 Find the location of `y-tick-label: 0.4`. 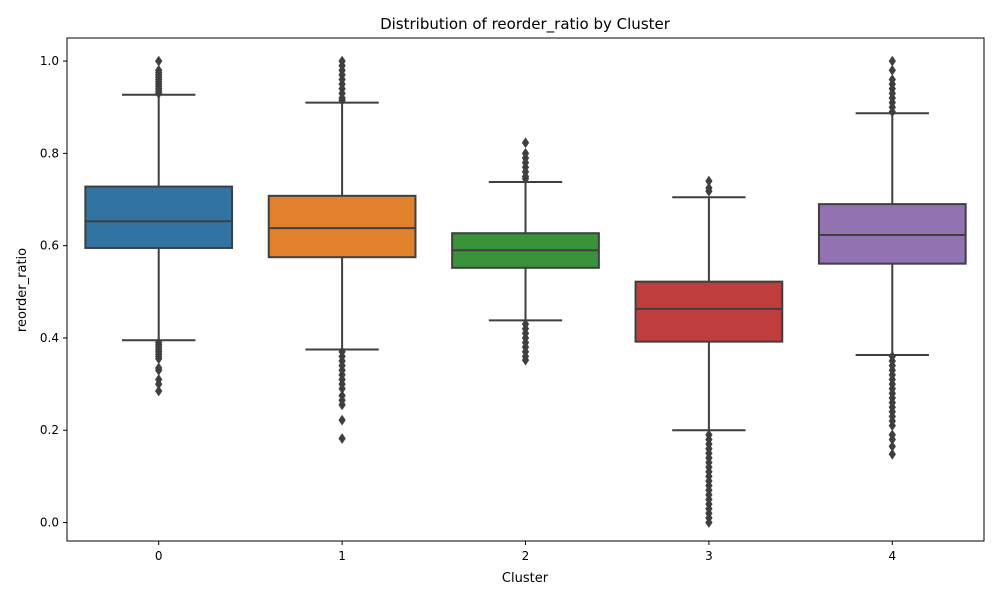

y-tick-label: 0.4 is located at coordinates (49, 338).